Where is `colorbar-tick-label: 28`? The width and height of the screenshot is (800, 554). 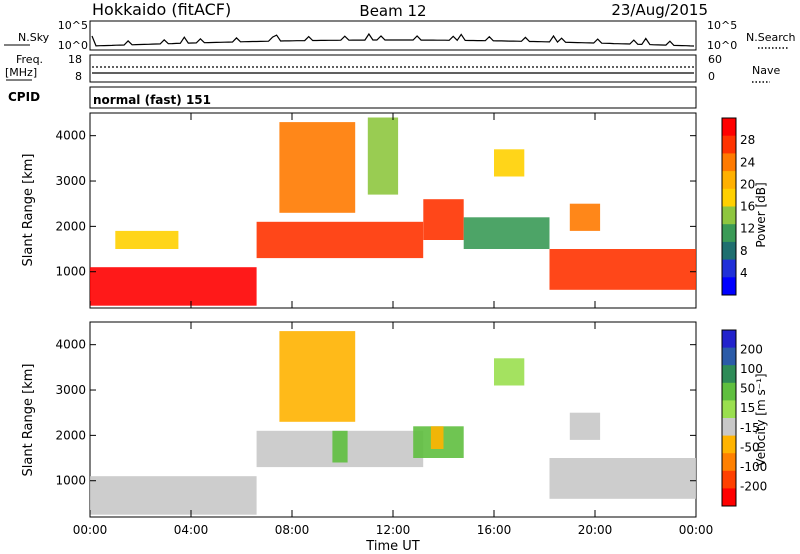
colorbar-tick-label: 28 is located at coordinates (747, 140).